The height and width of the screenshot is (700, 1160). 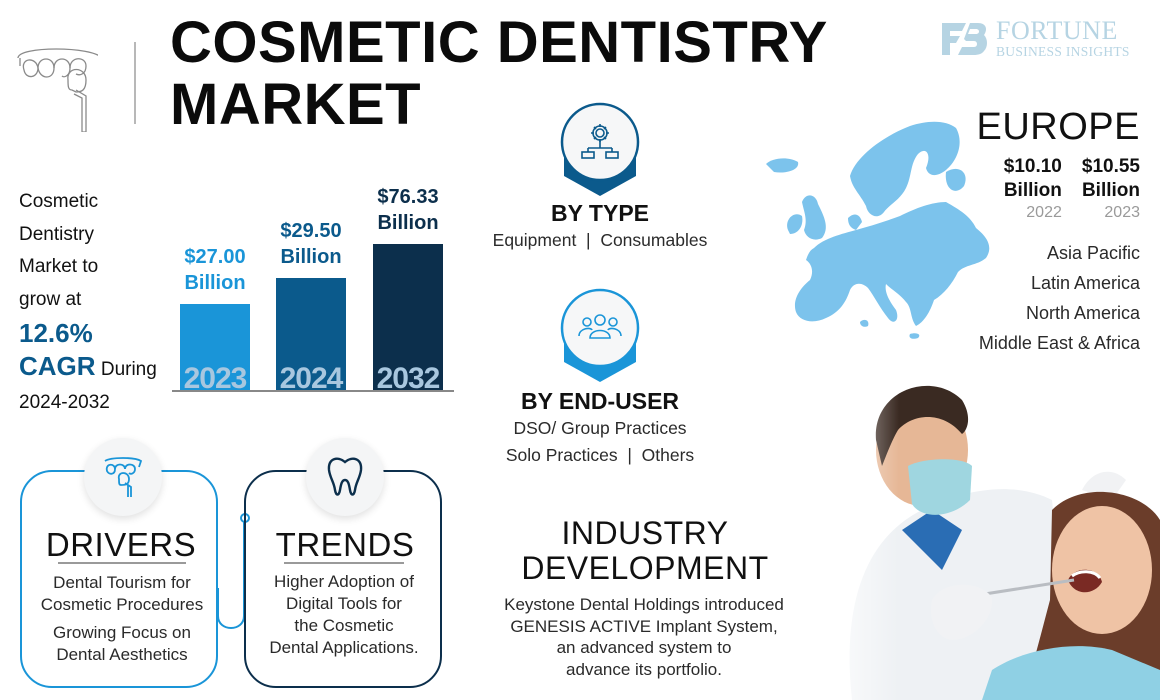 I want to click on page-title: COSMETIC DENTISTRY MARKET, so click(x=499, y=74).